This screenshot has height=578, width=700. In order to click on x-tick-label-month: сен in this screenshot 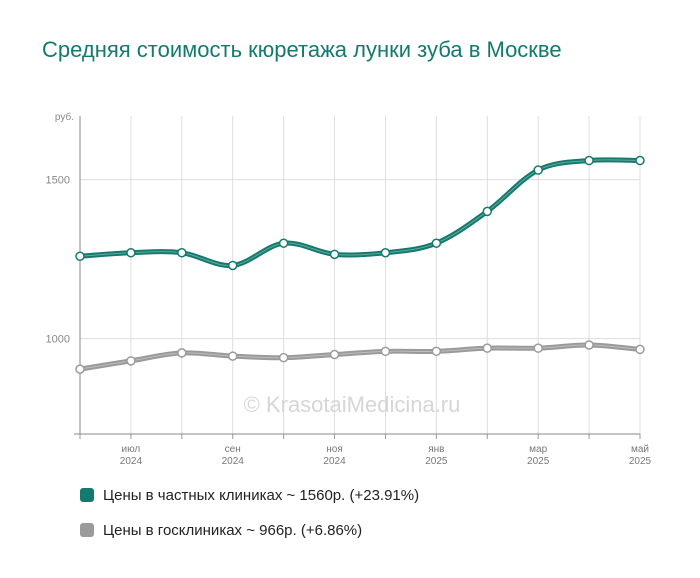, I will do `click(233, 449)`.